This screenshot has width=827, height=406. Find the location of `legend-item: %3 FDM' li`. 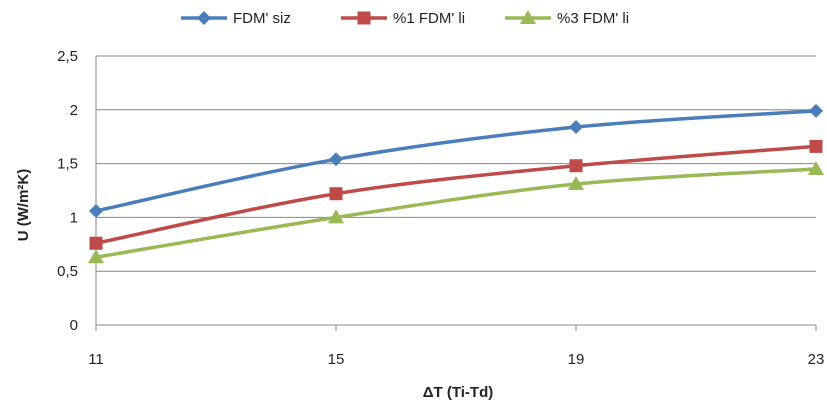

legend-item: %3 FDM' li is located at coordinates (567, 18).